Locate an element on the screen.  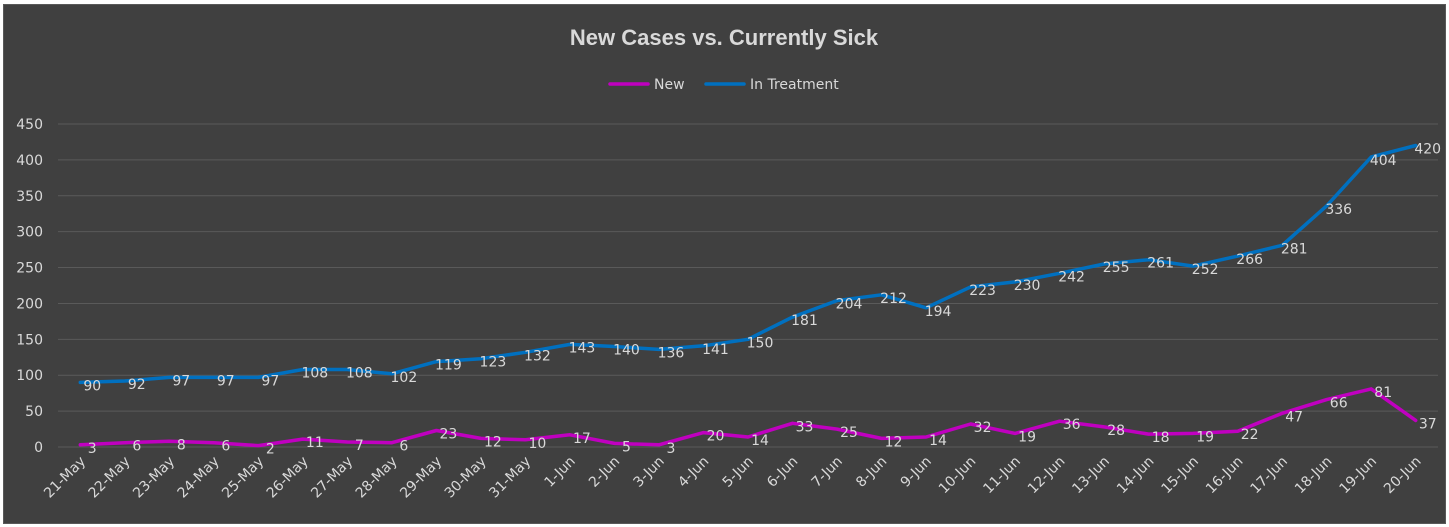
data-label: 92 is located at coordinates (137, 385).